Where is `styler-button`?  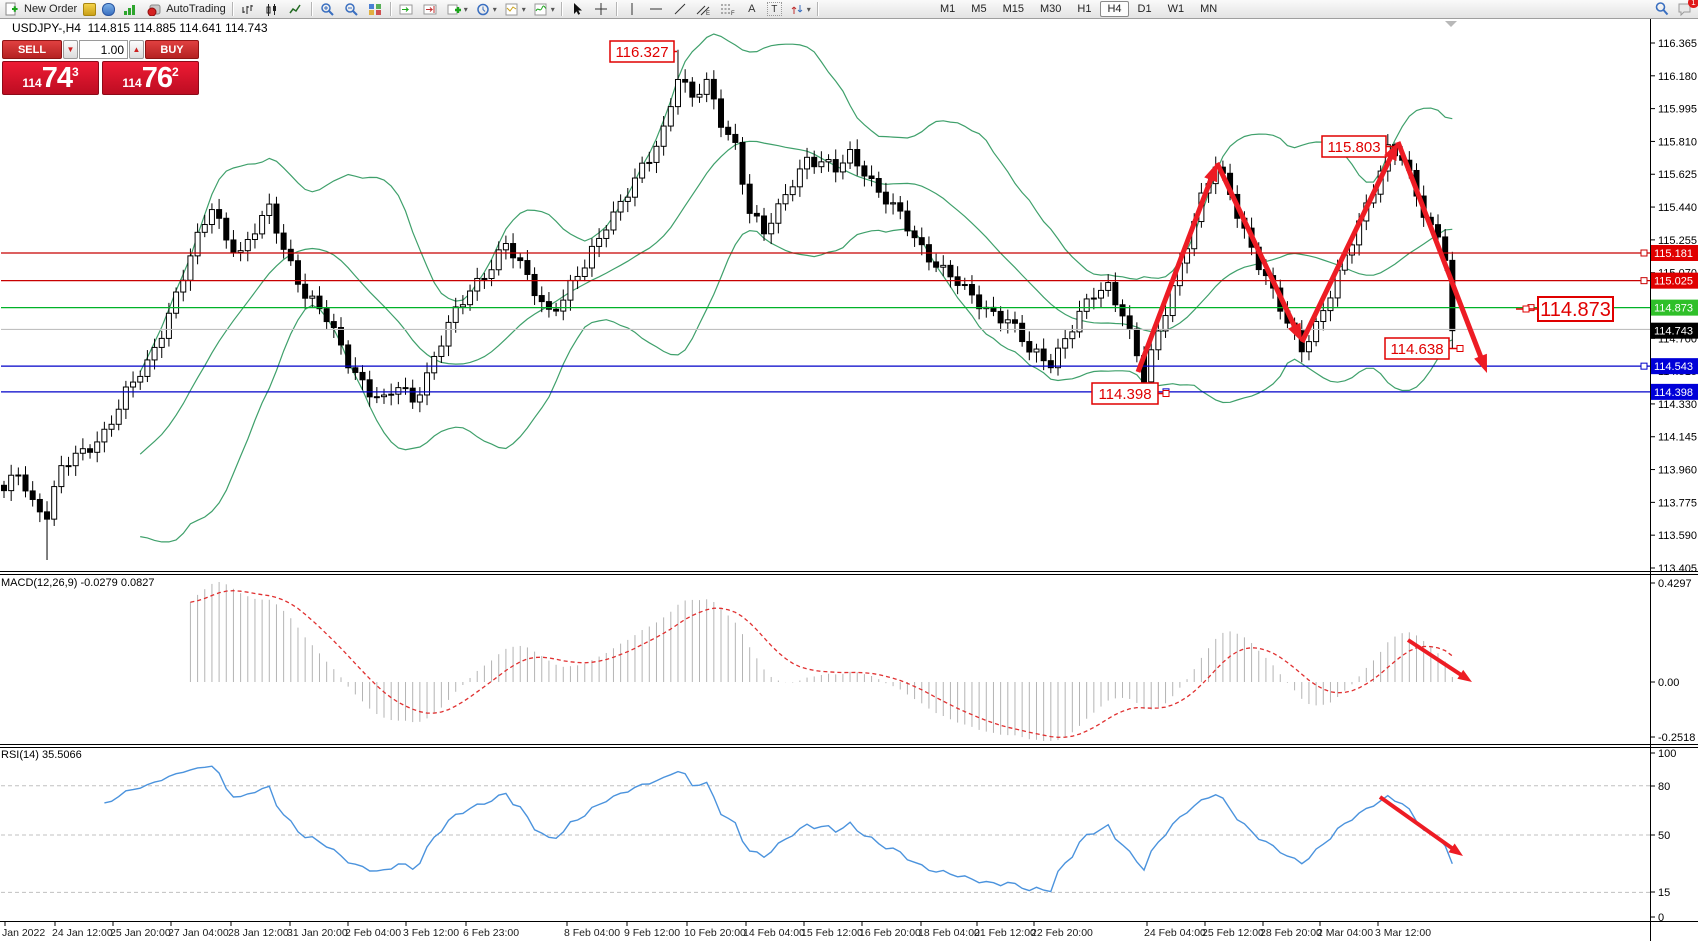
styler-button is located at coordinates (89, 9).